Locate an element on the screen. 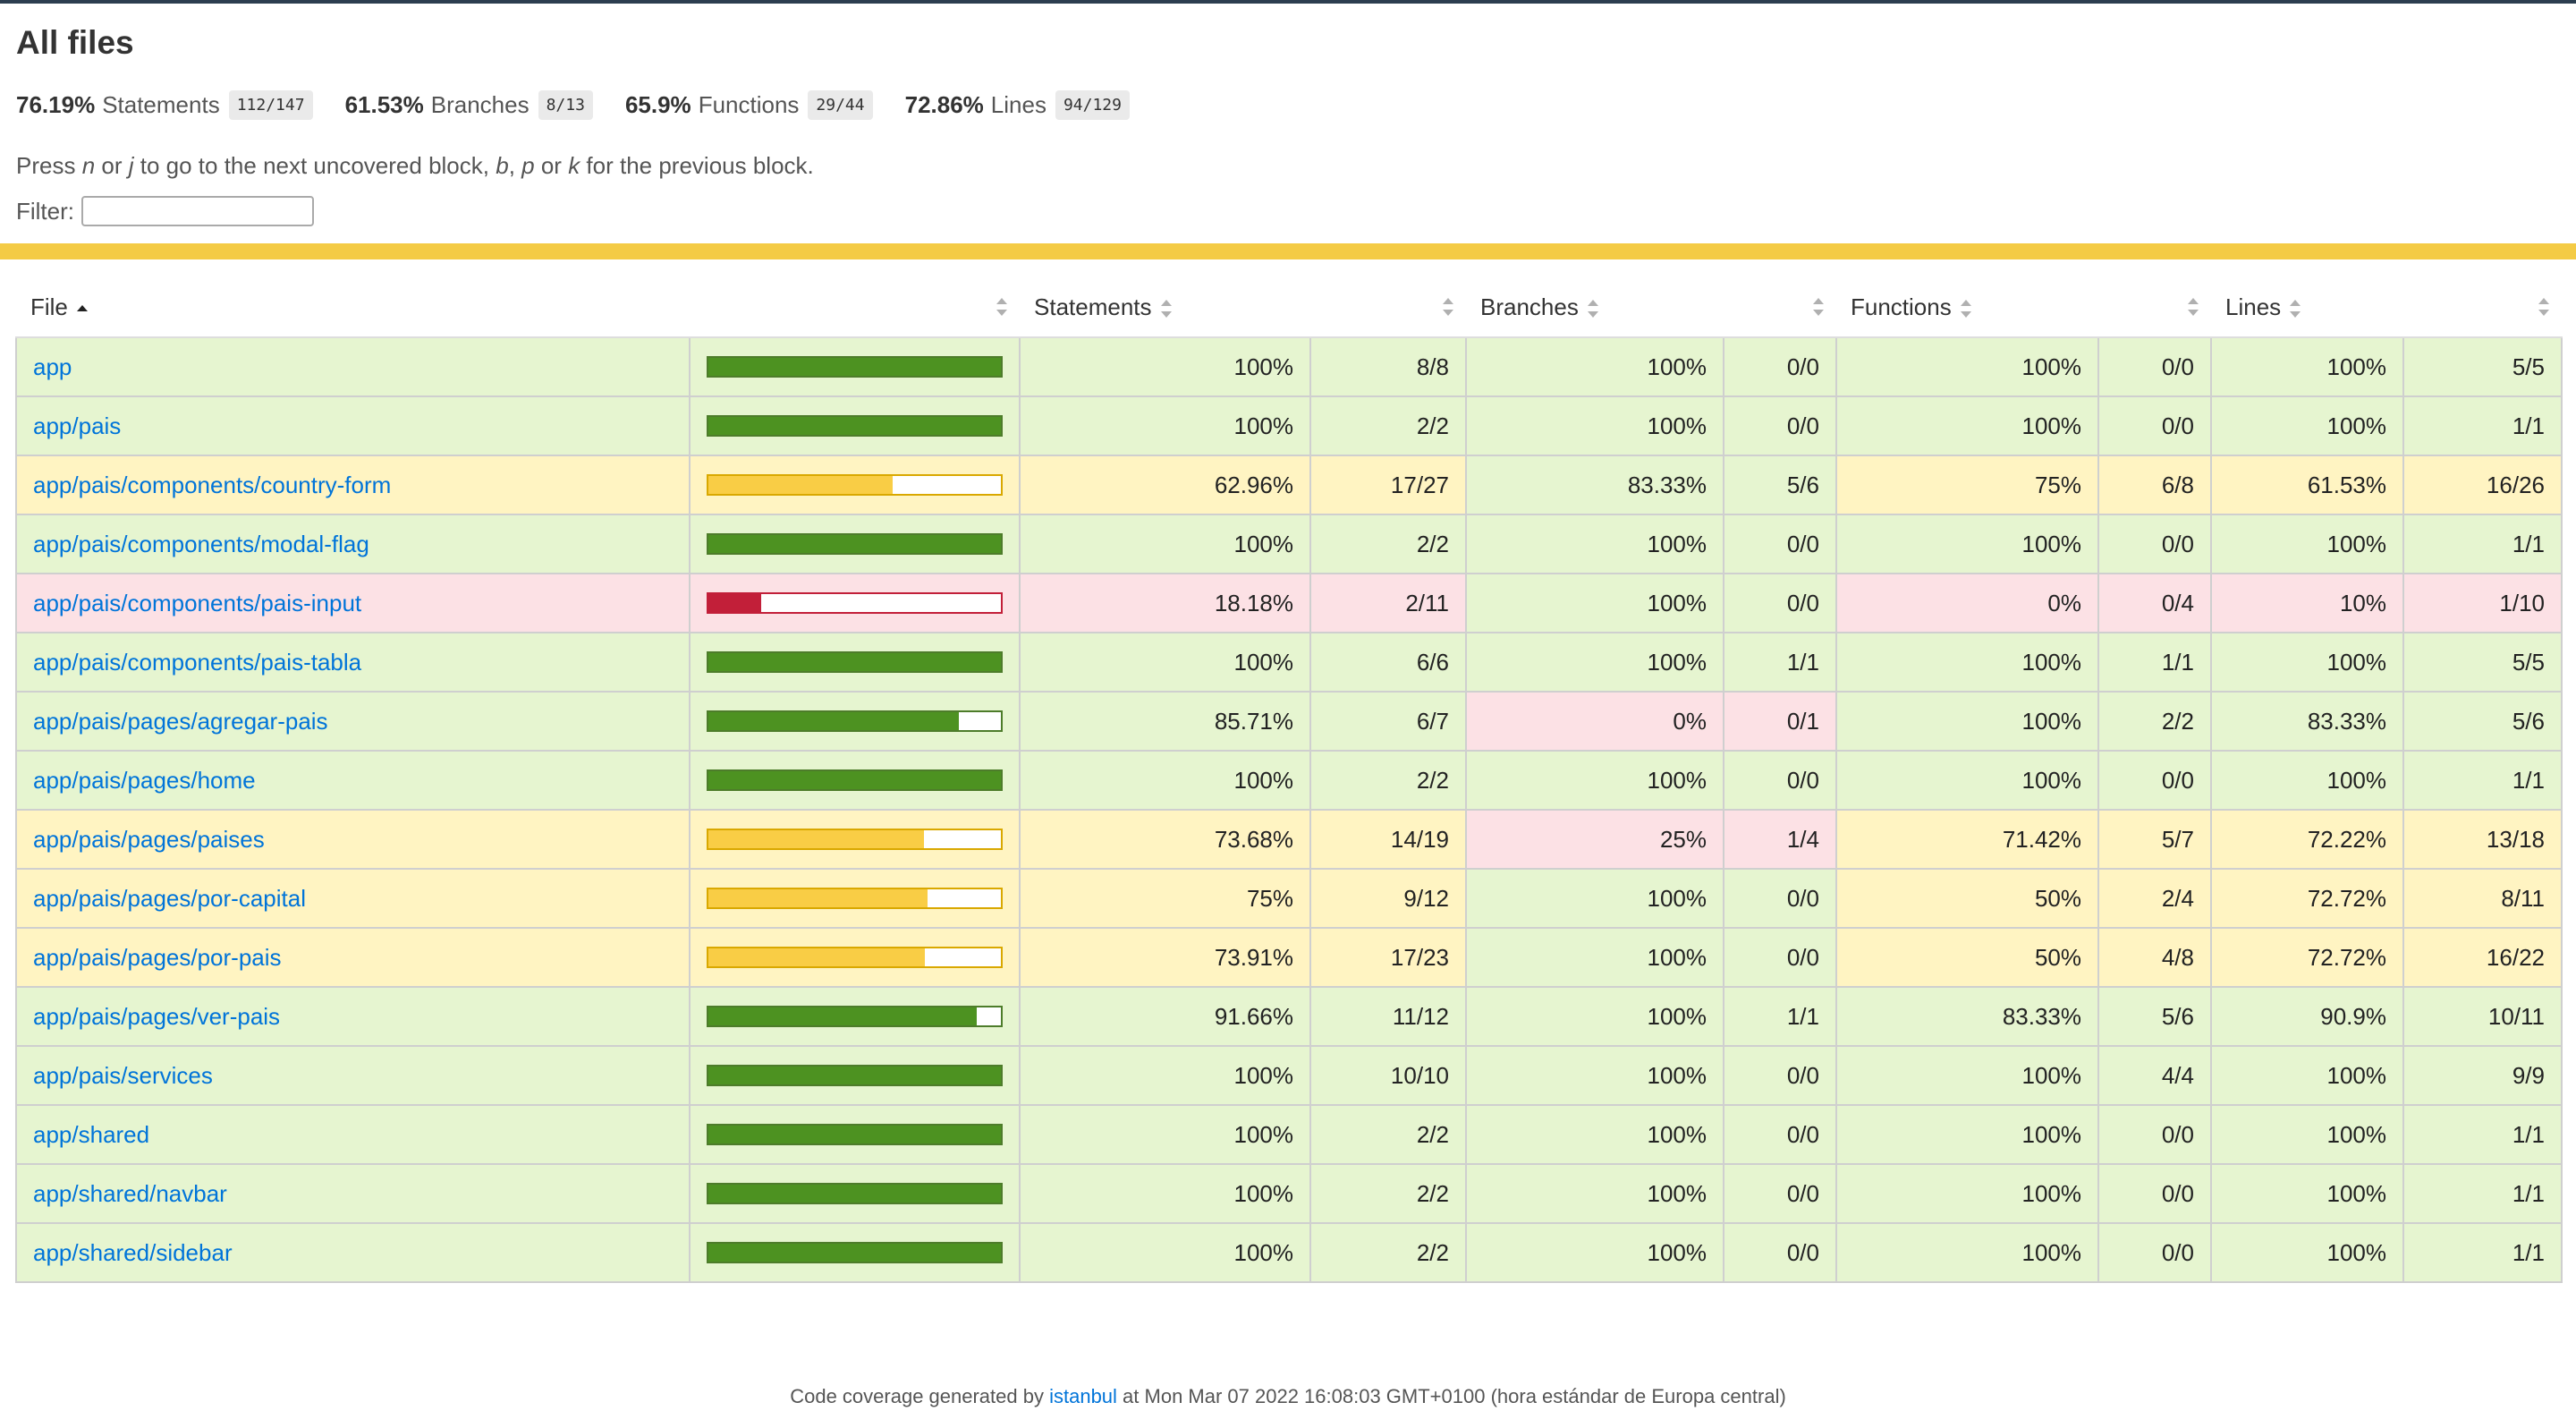  lines-pct-cell: 100% is located at coordinates (2307, 366).